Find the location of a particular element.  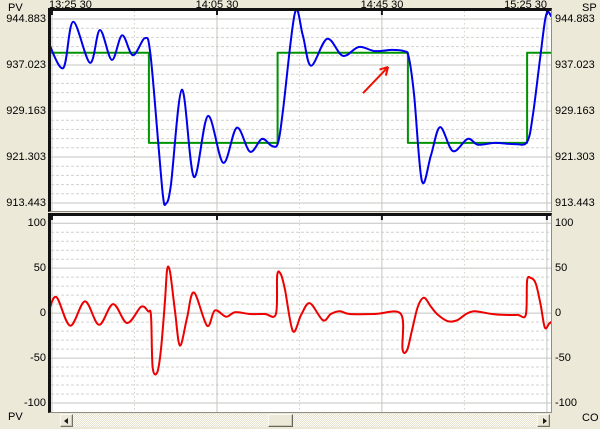

time-tick-label: 14:45 30 is located at coordinates (382, 5).